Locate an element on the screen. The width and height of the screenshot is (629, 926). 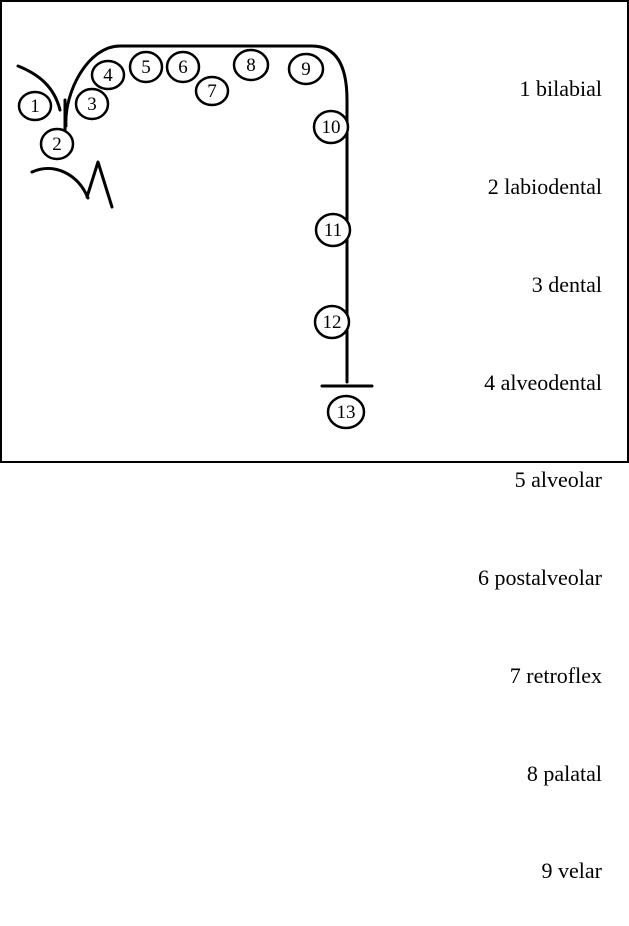
marker-number: 3 is located at coordinates (92, 104).